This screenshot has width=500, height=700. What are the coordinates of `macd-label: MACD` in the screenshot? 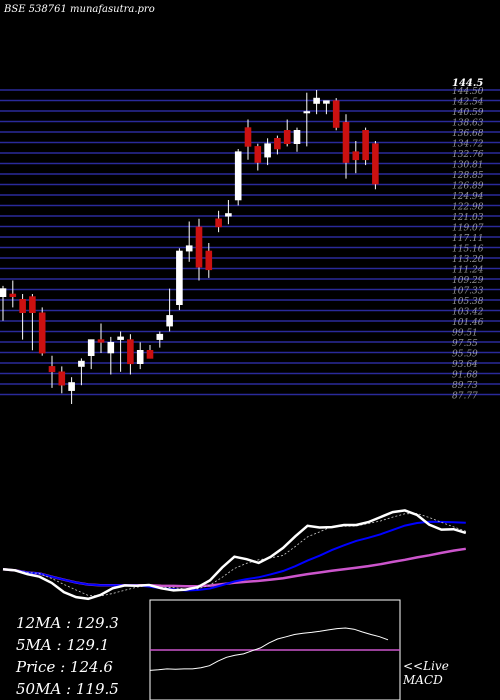 It's located at (422, 680).